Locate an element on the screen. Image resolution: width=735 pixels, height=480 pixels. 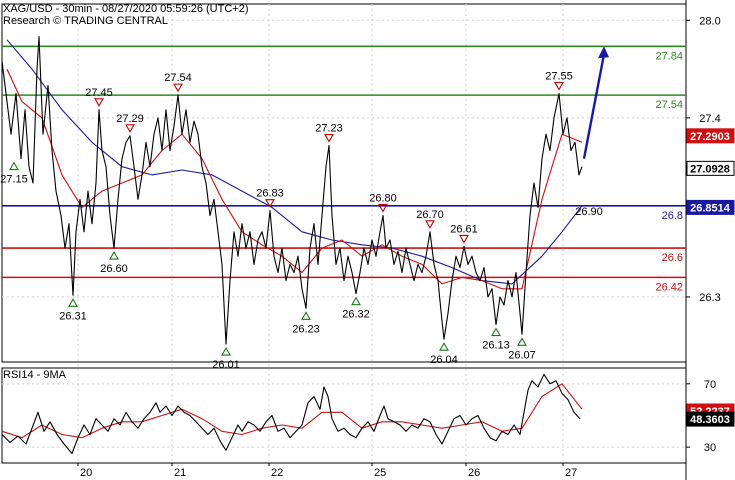
x-tick-label: 27 is located at coordinates (571, 473).